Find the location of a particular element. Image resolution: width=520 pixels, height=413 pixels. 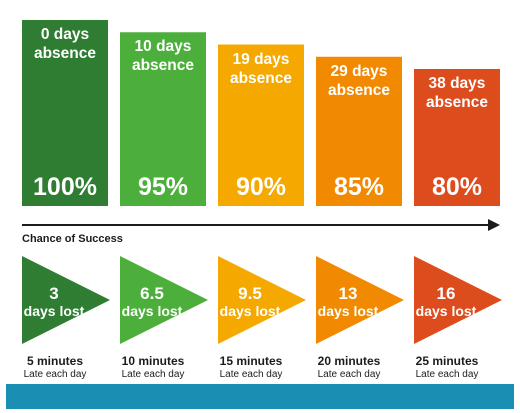

bar-absence-line: 19 days is located at coordinates (261, 59).